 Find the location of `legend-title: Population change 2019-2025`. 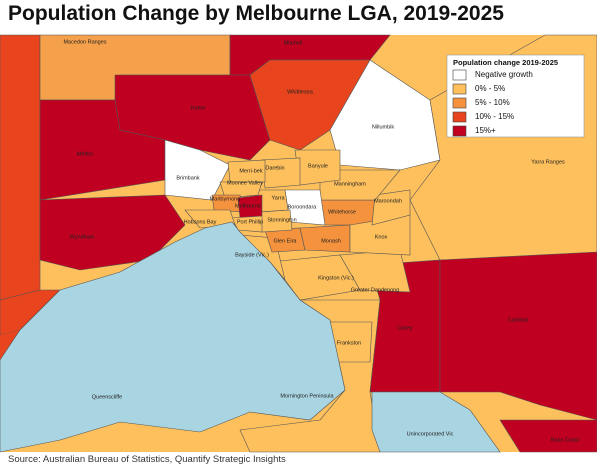

legend-title: Population change 2019-2025 is located at coordinates (505, 62).